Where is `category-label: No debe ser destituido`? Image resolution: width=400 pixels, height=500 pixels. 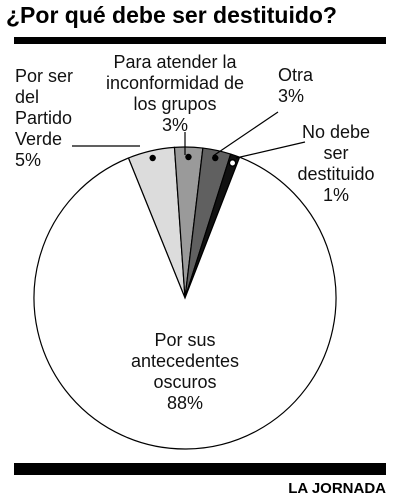 category-label: No debe ser destituido is located at coordinates (336, 153).